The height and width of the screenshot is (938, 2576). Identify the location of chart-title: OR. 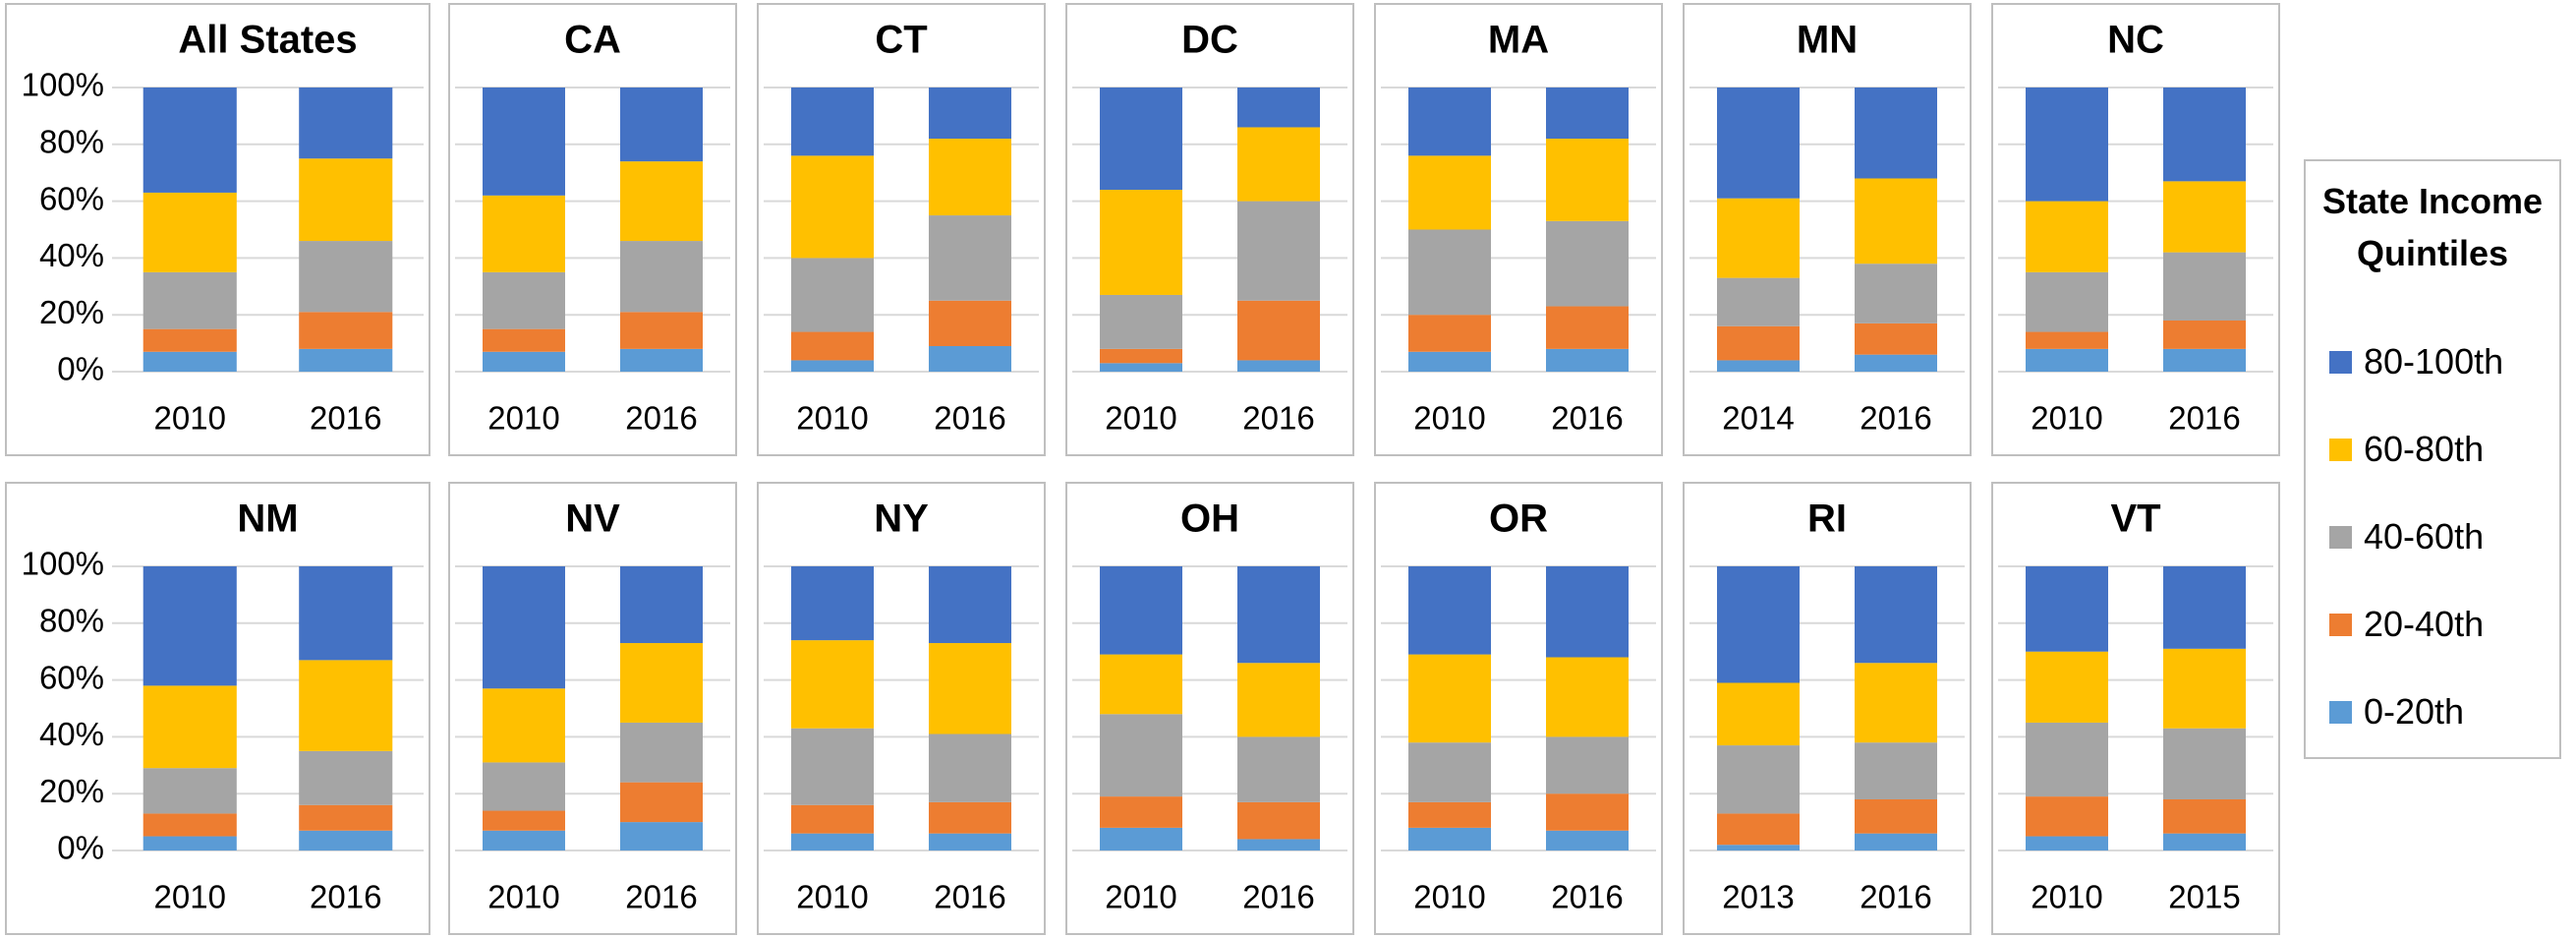
(1519, 520).